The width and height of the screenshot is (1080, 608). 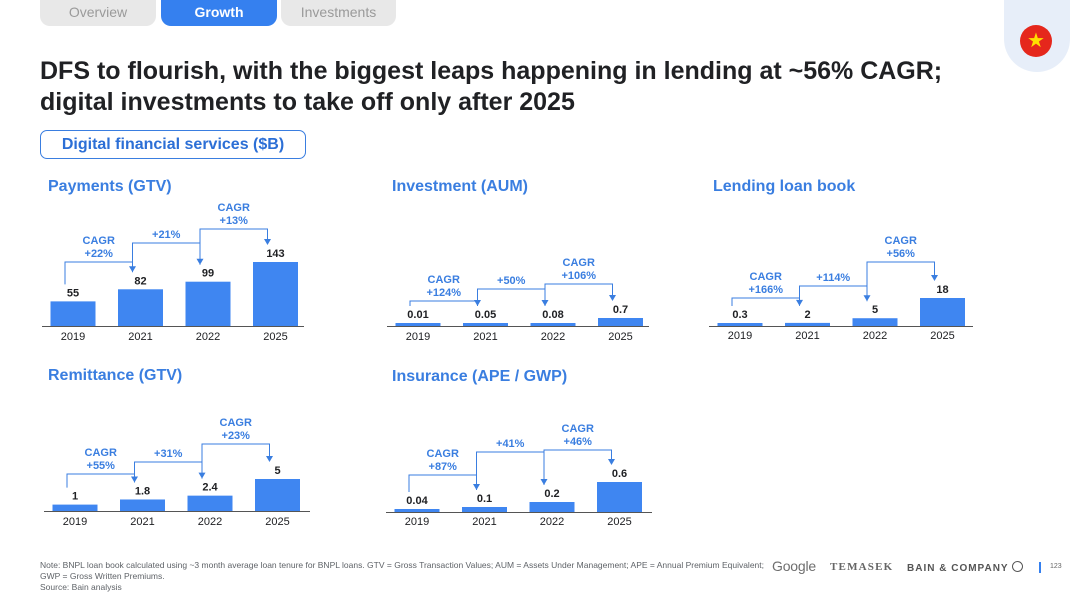 I want to click on panel-title-investment: Investment (AUM), so click(x=460, y=186).